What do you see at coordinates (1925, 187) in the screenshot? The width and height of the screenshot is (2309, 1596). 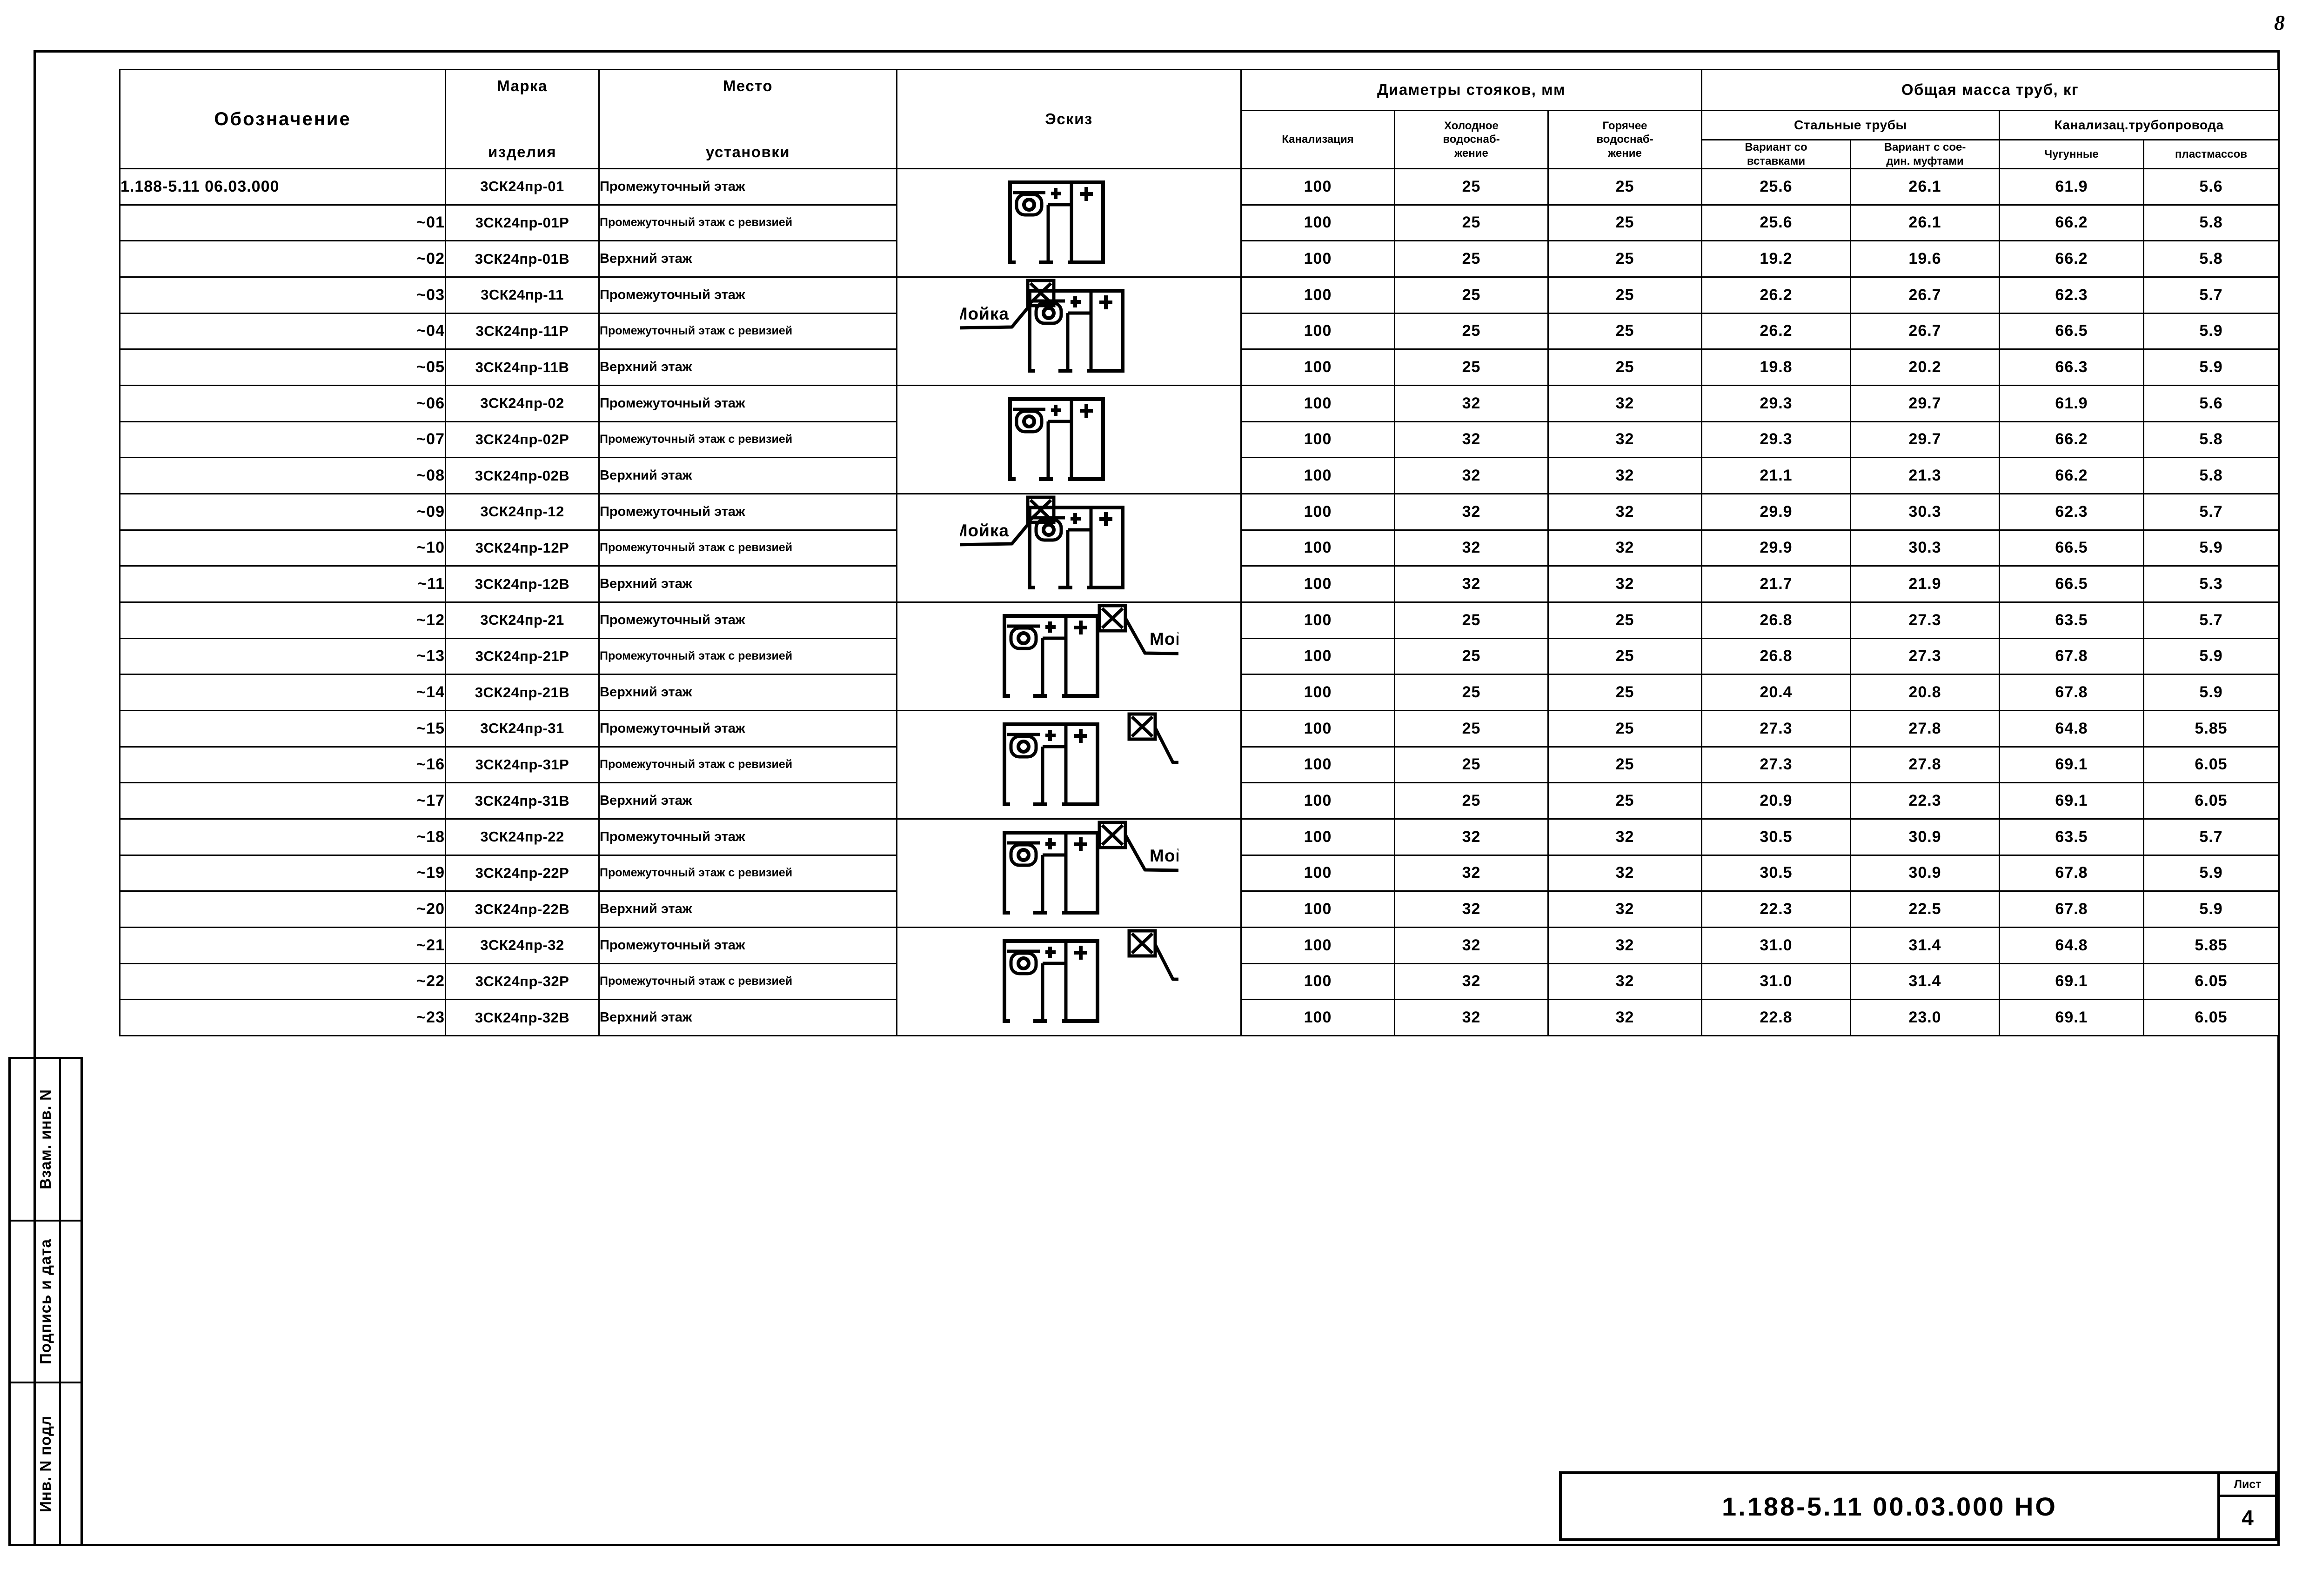 I see `cell-steel-mass-joints: 26.1` at bounding box center [1925, 187].